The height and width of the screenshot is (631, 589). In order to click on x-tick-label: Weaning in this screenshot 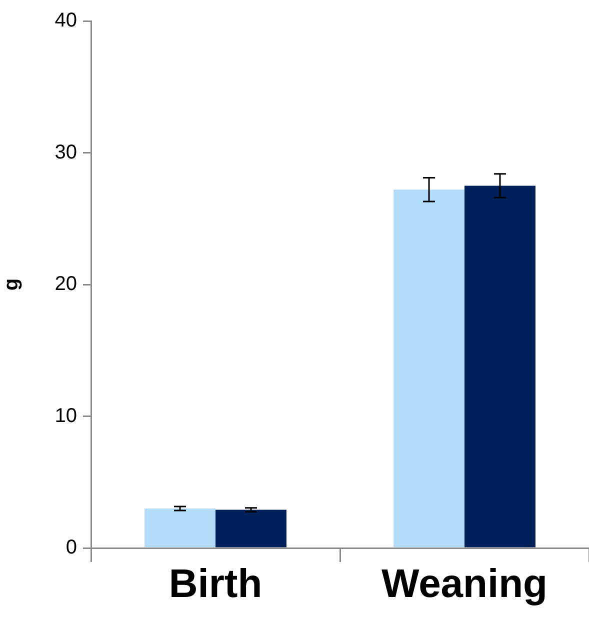, I will do `click(465, 584)`.